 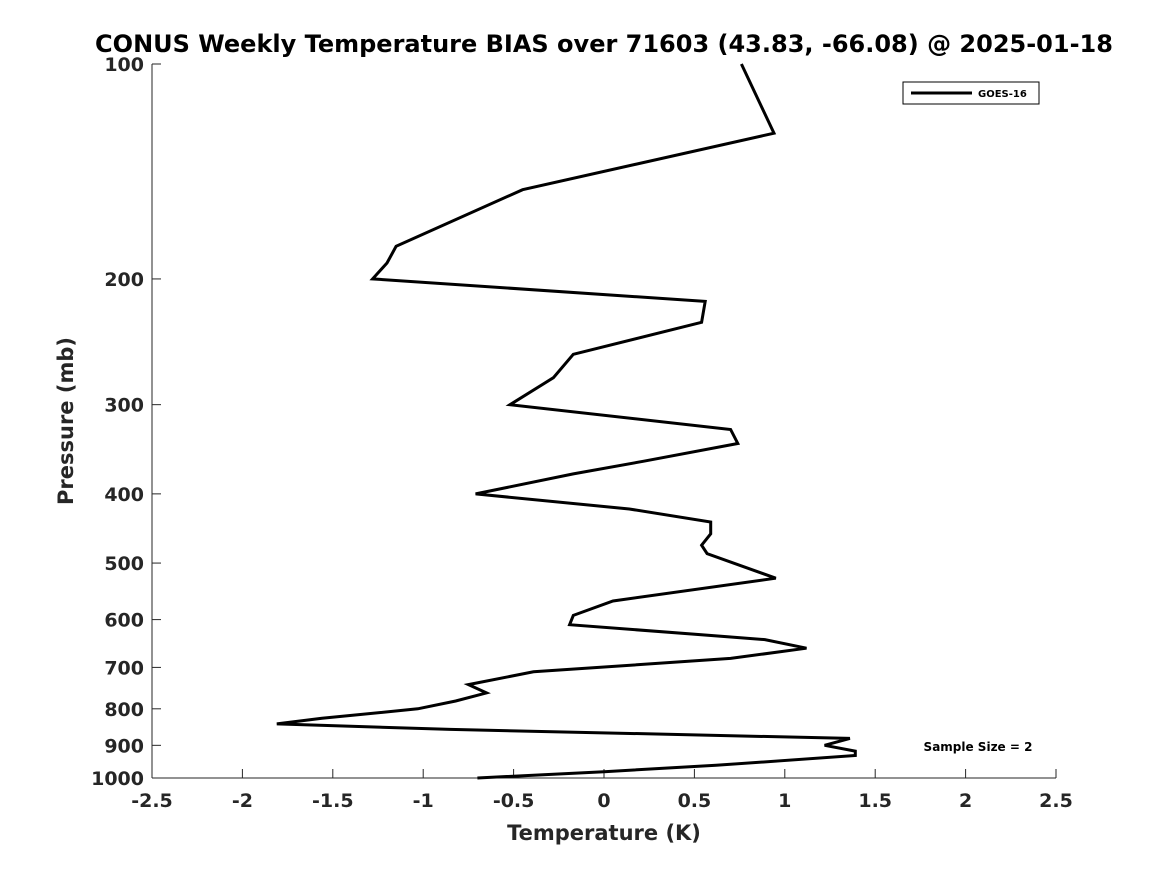 What do you see at coordinates (124, 280) in the screenshot?
I see `y-tick-label: 200` at bounding box center [124, 280].